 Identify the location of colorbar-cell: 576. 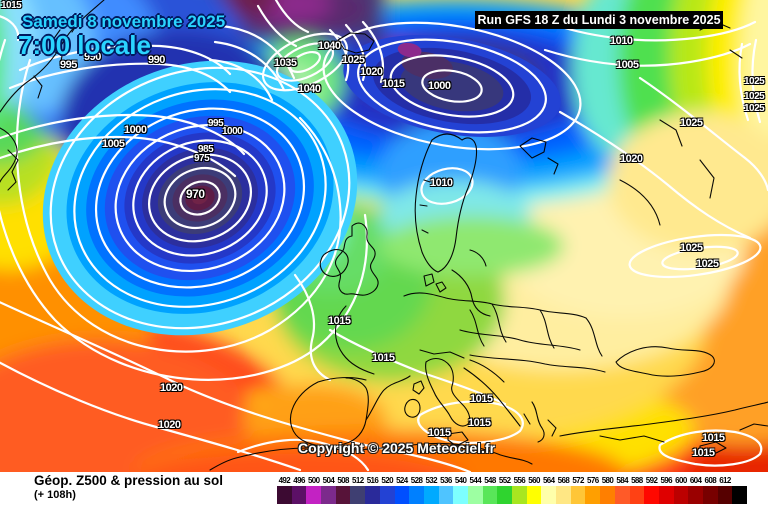
(593, 490).